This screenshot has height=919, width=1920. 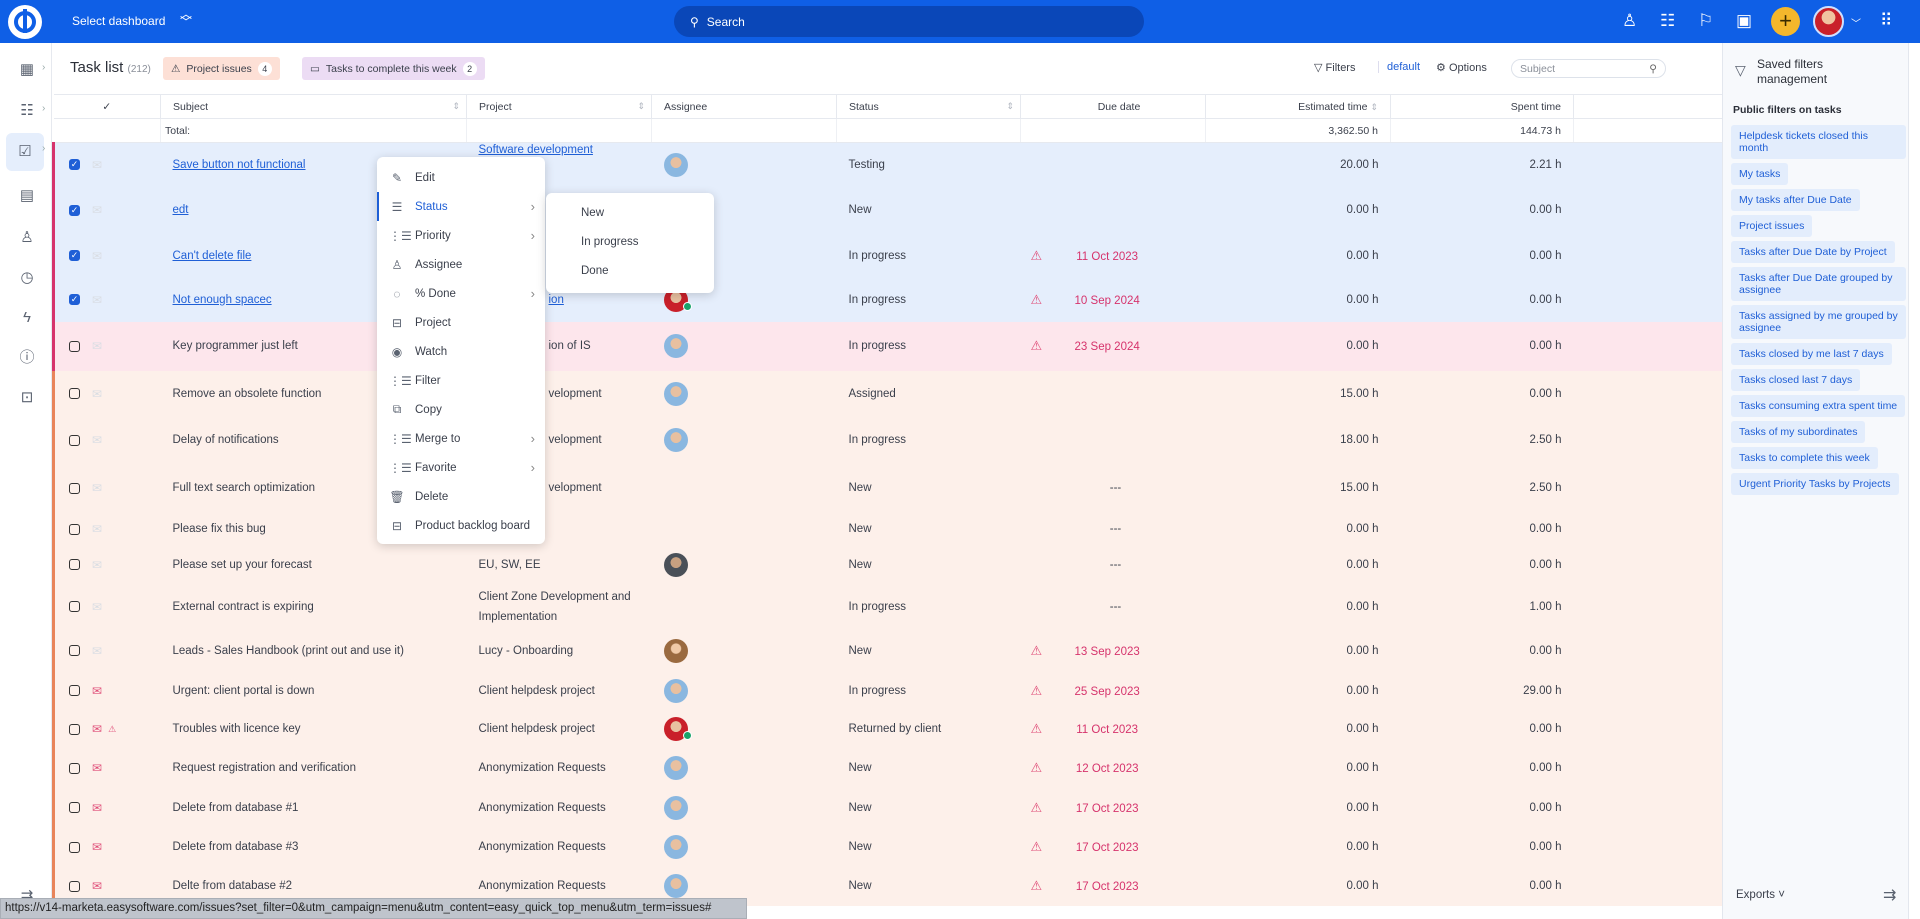 What do you see at coordinates (25, 22) in the screenshot?
I see `app-logo` at bounding box center [25, 22].